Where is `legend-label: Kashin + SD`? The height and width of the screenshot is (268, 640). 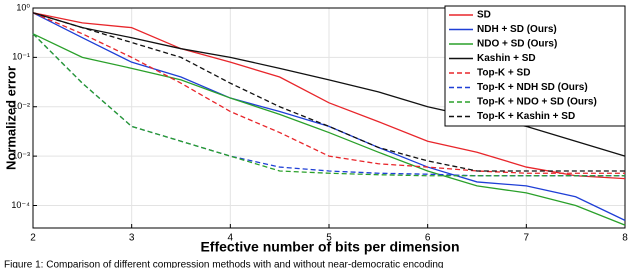
legend-label: Kashin + SD is located at coordinates (506, 58).